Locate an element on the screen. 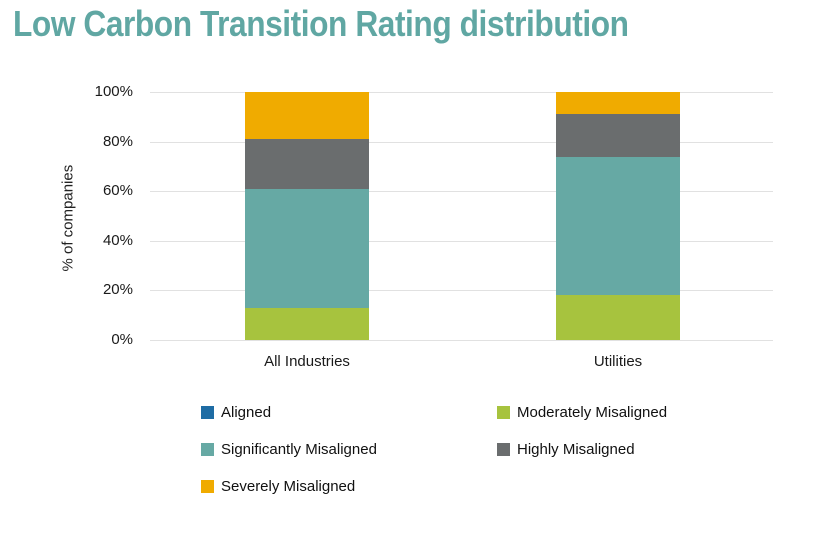  stacked-bar-utilities is located at coordinates (618, 216).